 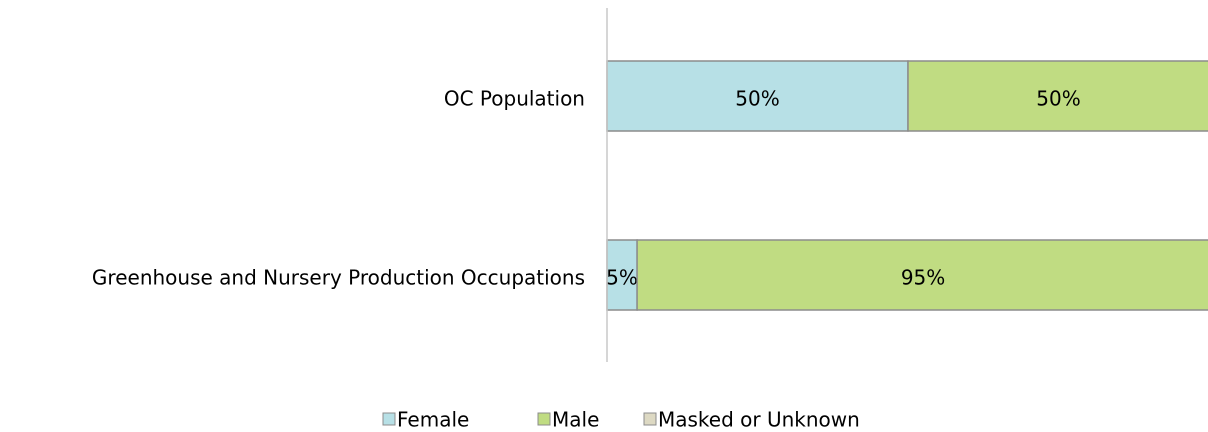 What do you see at coordinates (575, 420) in the screenshot?
I see `legend-label: Male` at bounding box center [575, 420].